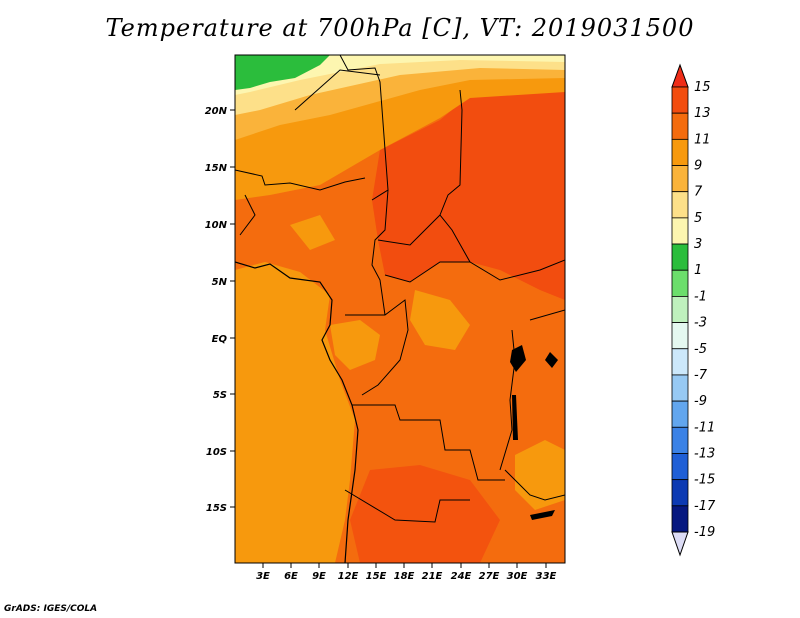 The height and width of the screenshot is (618, 800). Describe the element at coordinates (700, 323) in the screenshot. I see `colorbar-label: -3` at that location.